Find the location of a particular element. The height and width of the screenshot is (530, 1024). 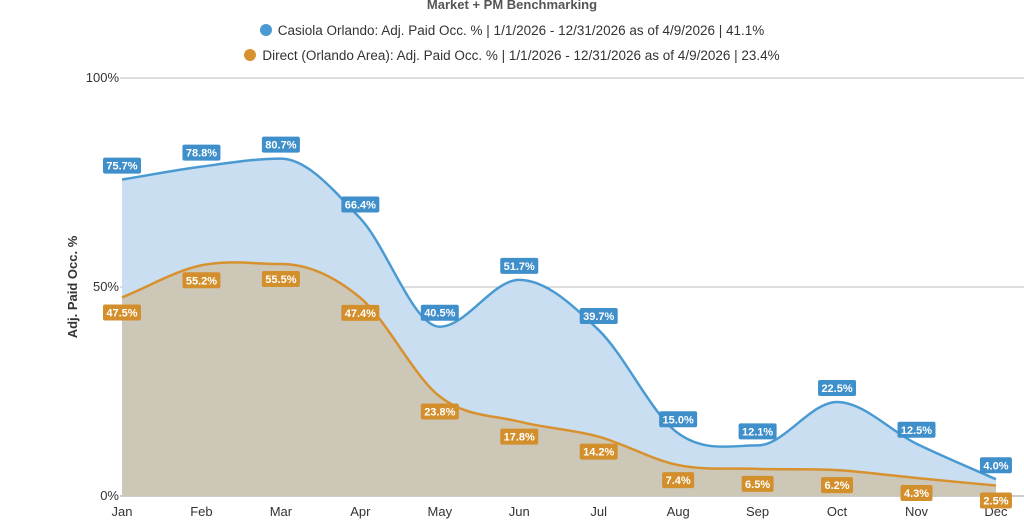

data-label: 14.2% is located at coordinates (598, 451).